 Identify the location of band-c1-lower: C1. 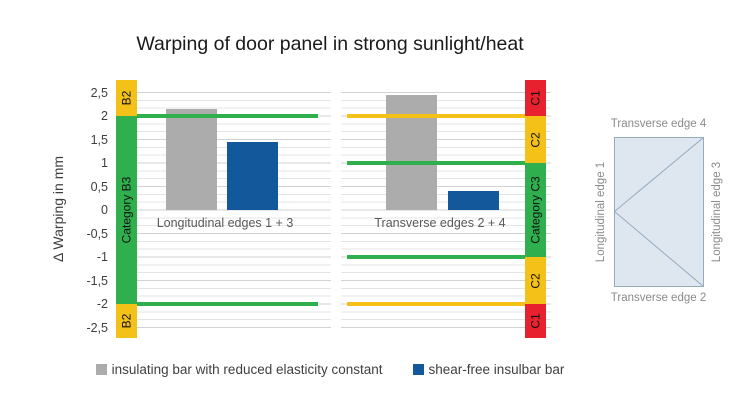
(535, 321).